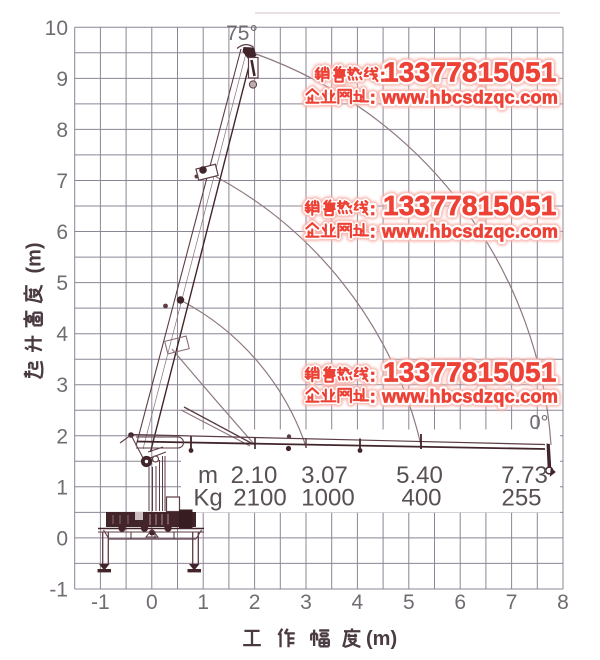 Image resolution: width=600 pixels, height=660 pixels. What do you see at coordinates (56, 28) in the screenshot?
I see `svg-text: 10` at bounding box center [56, 28].